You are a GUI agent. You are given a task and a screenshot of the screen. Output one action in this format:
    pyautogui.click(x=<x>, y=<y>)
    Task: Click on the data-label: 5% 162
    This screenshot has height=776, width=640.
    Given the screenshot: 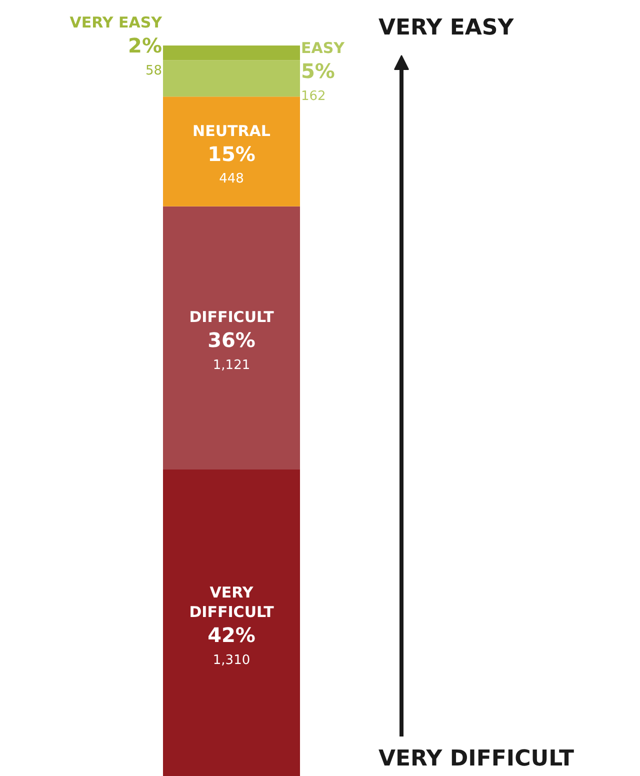 What is the action you would take?
    pyautogui.click(x=318, y=81)
    